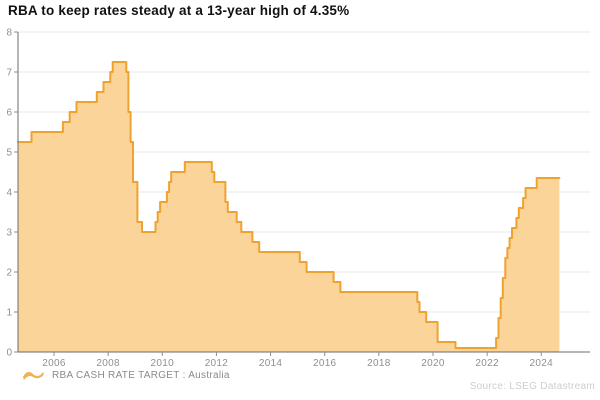  What do you see at coordinates (141, 375) in the screenshot?
I see `legend-label: RBA CASH RATE TARGET : Australia` at bounding box center [141, 375].